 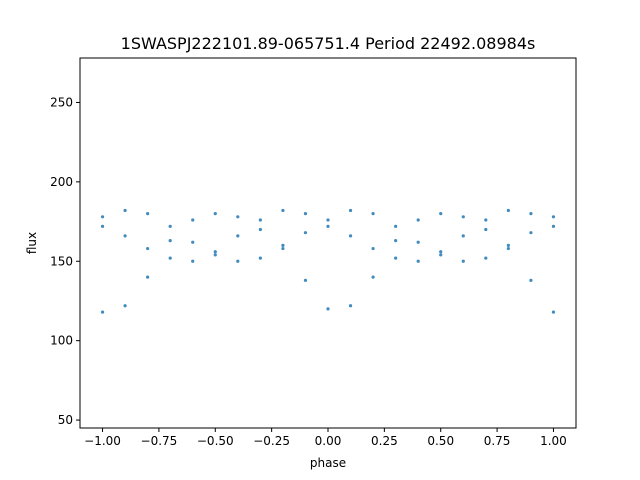 I want to click on x-tick-label: −0.25, so click(x=271, y=441).